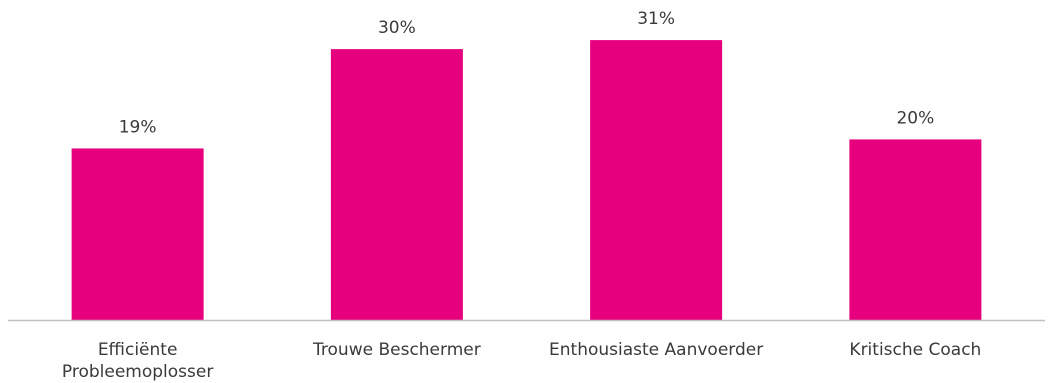  Describe the element at coordinates (397, 28) in the screenshot. I see `value-label-1: 30%` at that location.